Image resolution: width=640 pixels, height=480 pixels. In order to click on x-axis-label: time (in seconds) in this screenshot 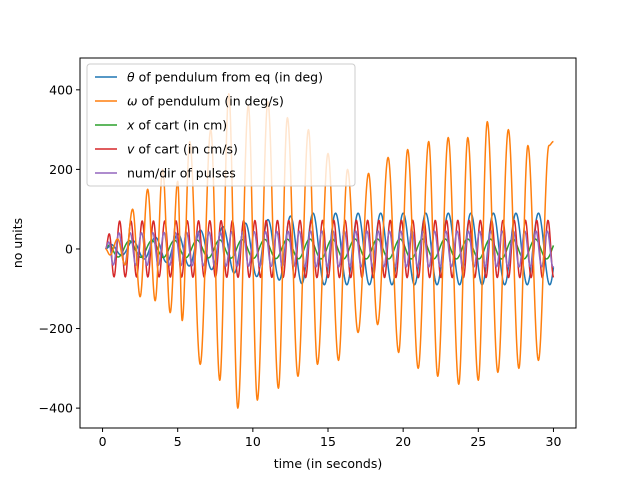, I will do `click(328, 463)`.